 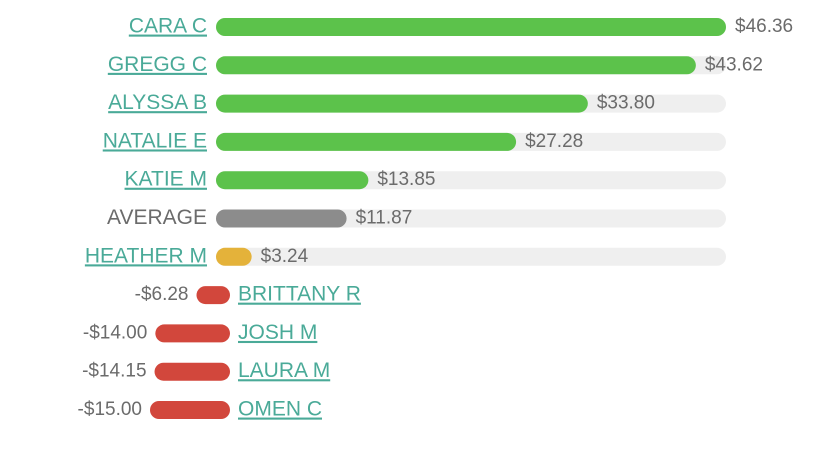 I want to click on name-label: OMEN C, so click(x=280, y=409).